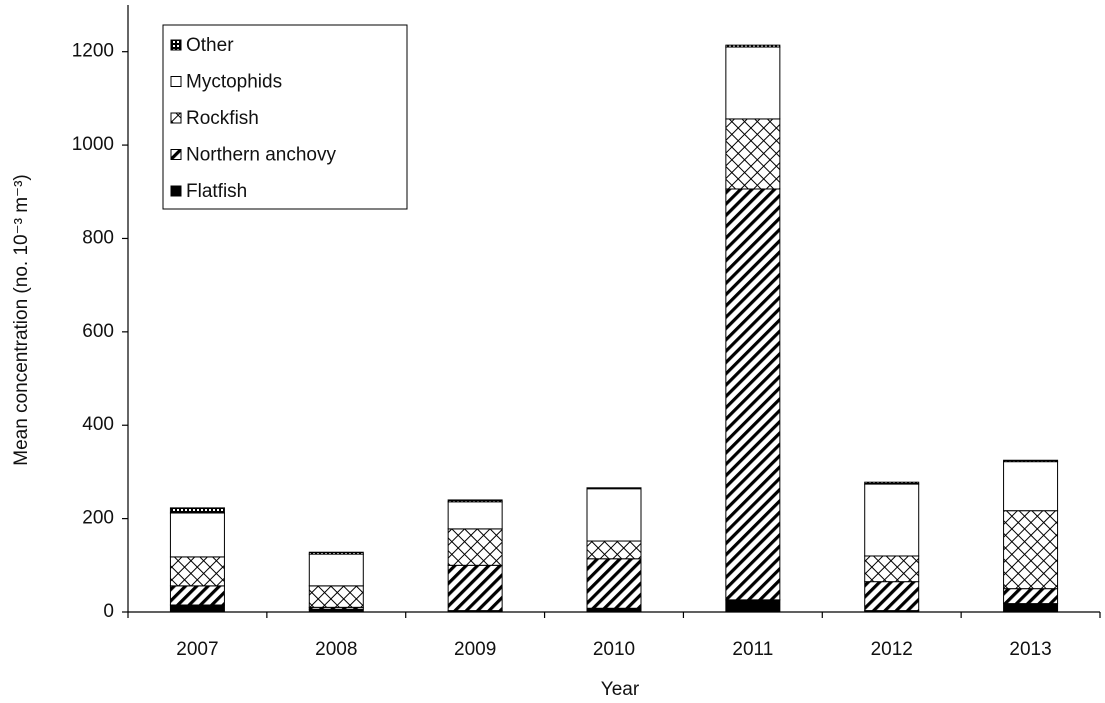  I want to click on legend-label: Northern anchovy, so click(261, 155).